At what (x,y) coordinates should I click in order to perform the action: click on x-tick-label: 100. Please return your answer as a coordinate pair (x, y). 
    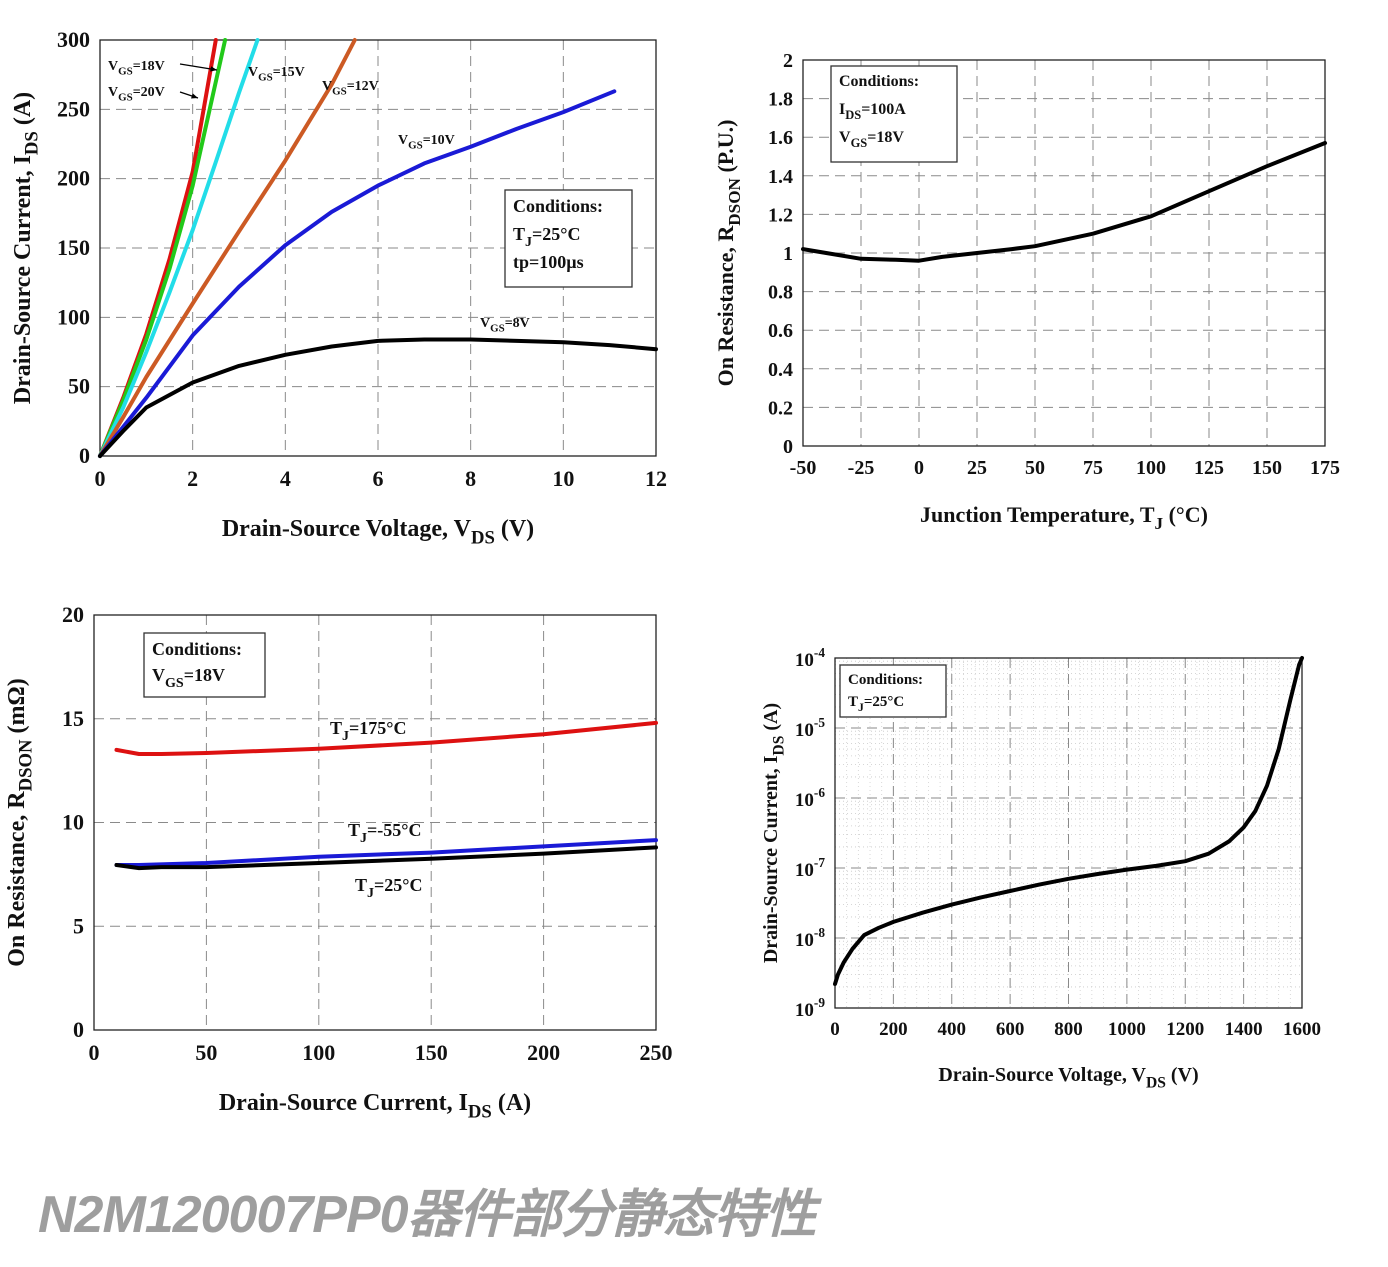
    Looking at the image, I should click on (318, 1052).